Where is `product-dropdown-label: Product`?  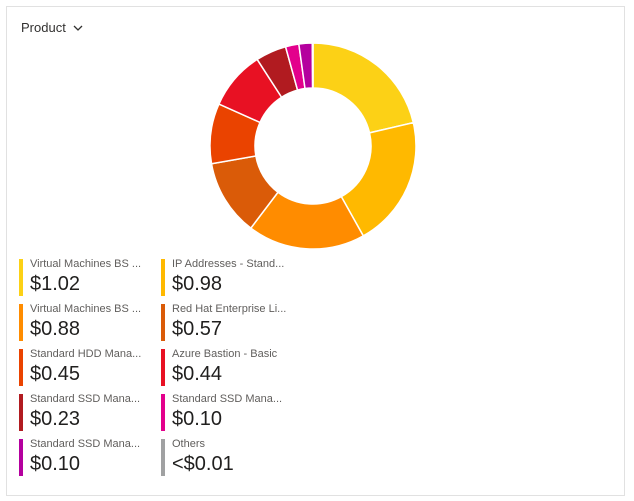
product-dropdown-label: Product is located at coordinates (43, 27).